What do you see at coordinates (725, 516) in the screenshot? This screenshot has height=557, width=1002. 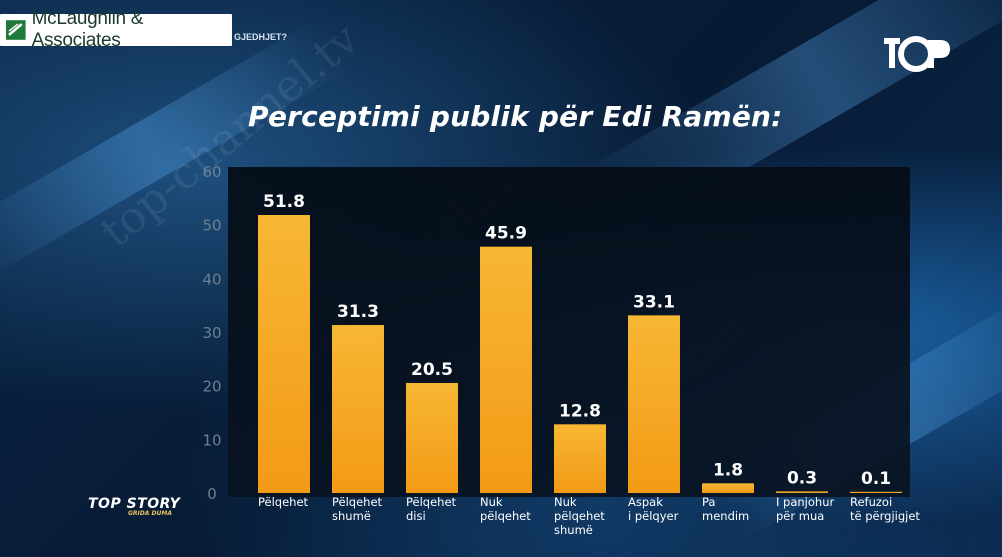 I see `x-category-label: mendim` at bounding box center [725, 516].